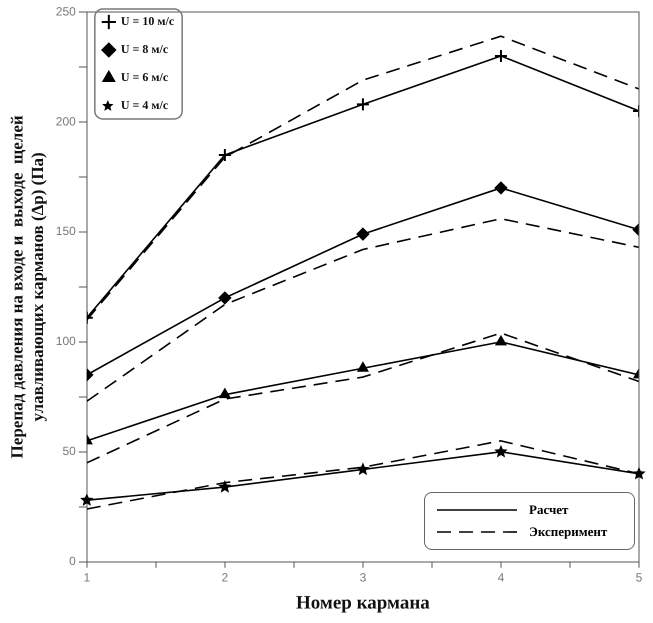  What do you see at coordinates (72, 561) in the screenshot?
I see `y-tick-label: 0` at bounding box center [72, 561].